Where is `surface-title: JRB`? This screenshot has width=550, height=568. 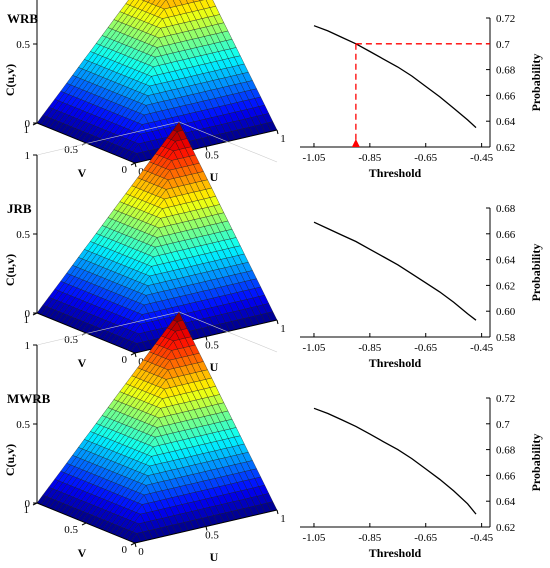
surface-title: JRB is located at coordinates (19, 208).